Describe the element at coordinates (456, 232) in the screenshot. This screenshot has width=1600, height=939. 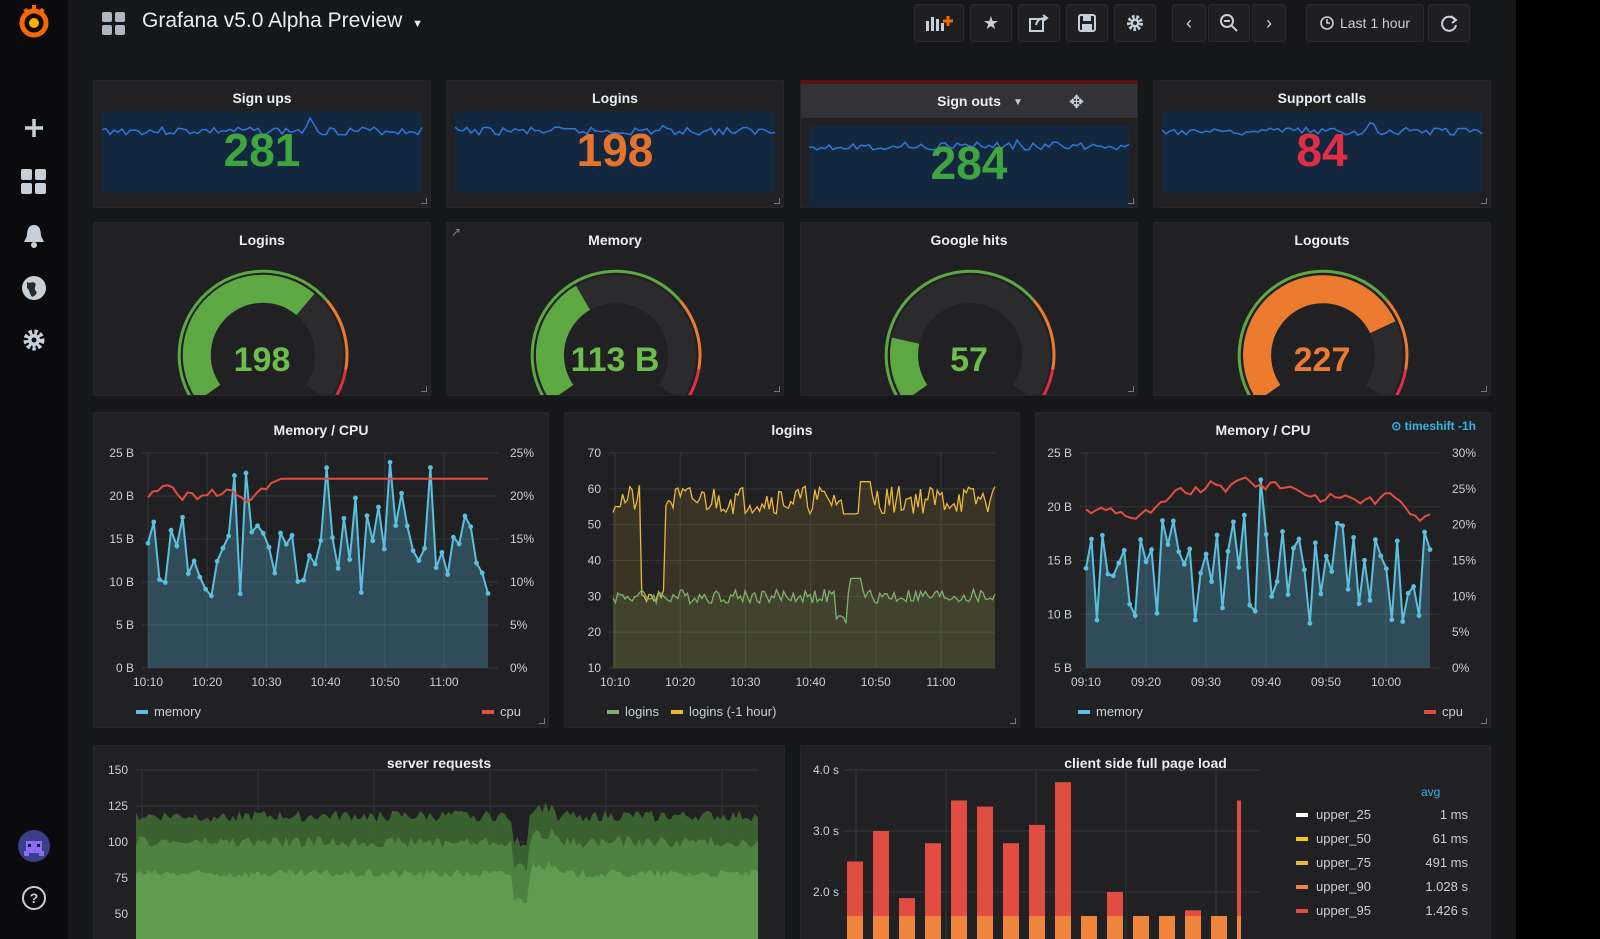
I see `external-link-icon: ↗` at that location.